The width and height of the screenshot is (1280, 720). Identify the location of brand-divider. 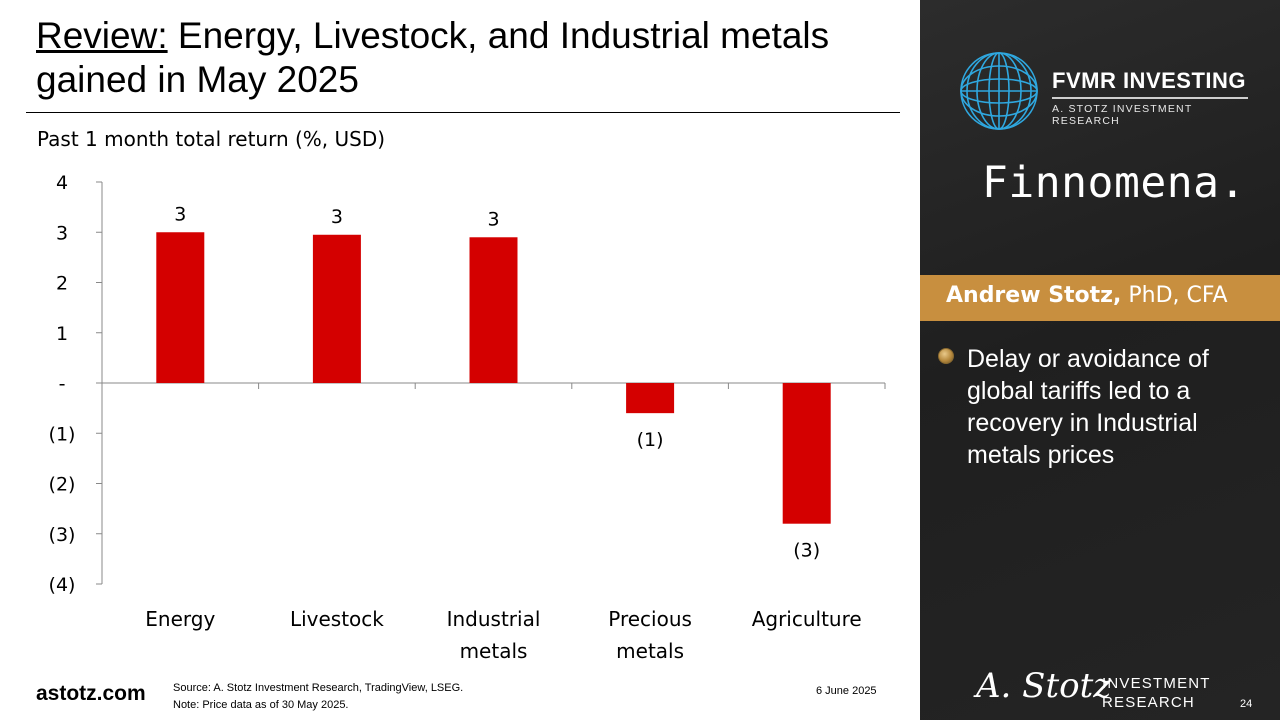
(1150, 98).